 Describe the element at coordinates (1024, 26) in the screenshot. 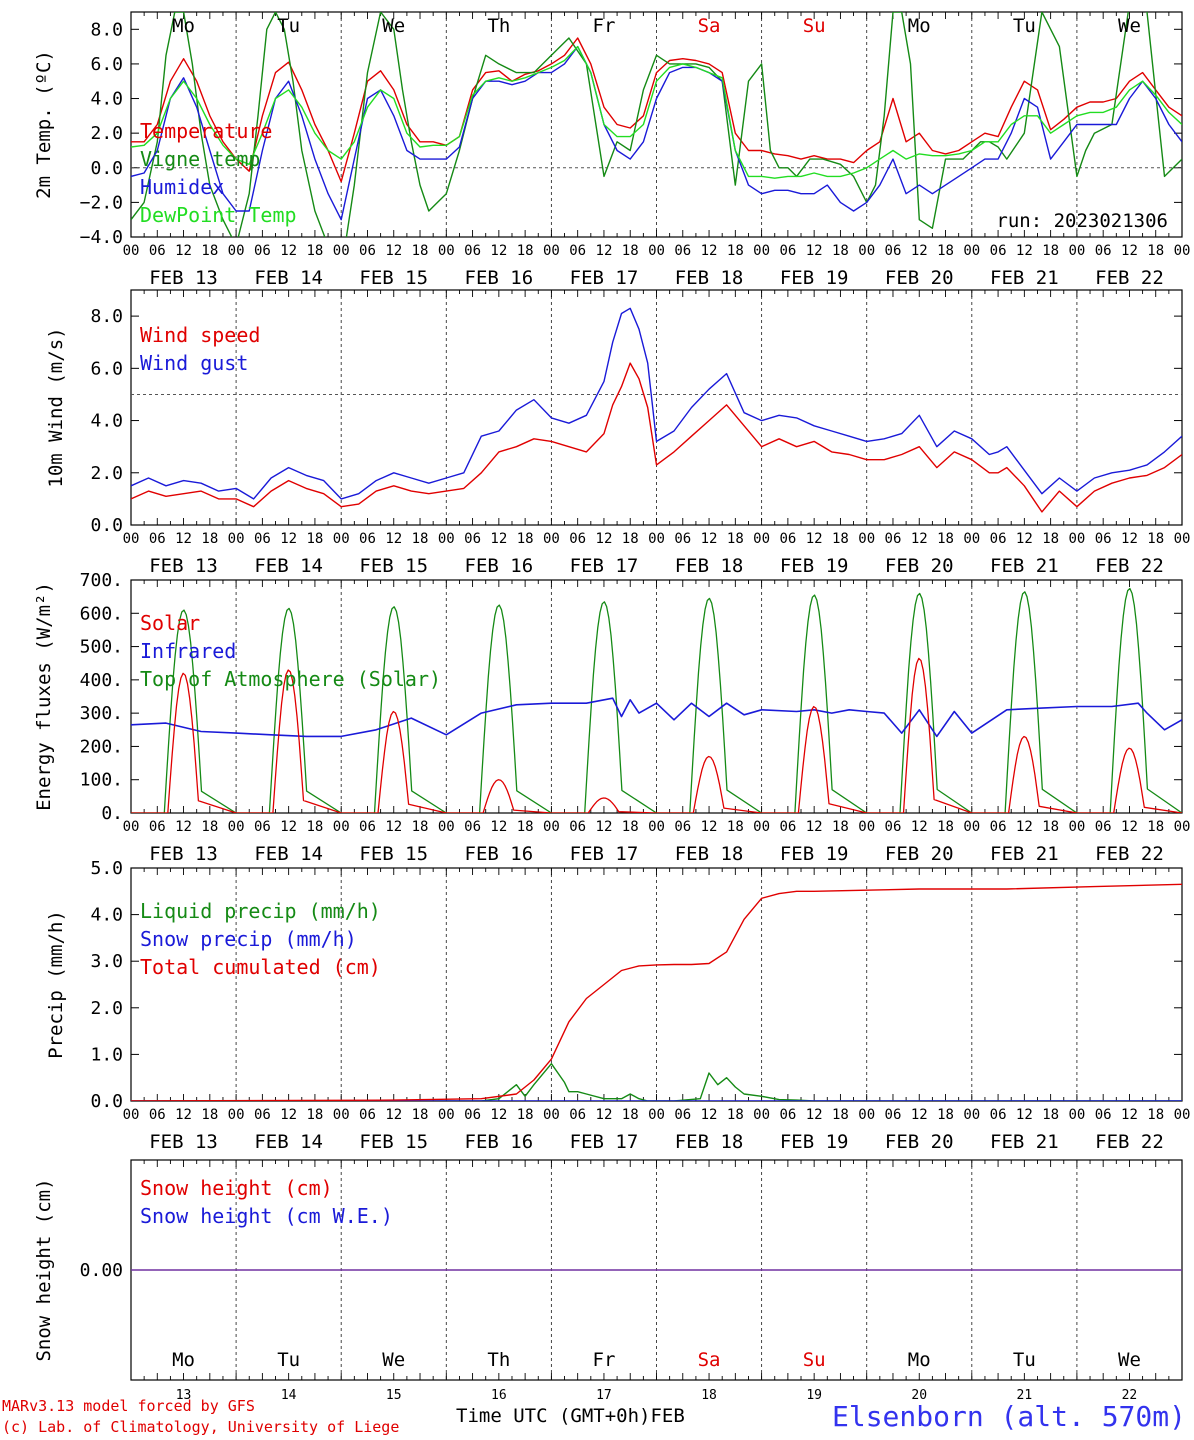

I see `day-name-top: Tu` at that location.